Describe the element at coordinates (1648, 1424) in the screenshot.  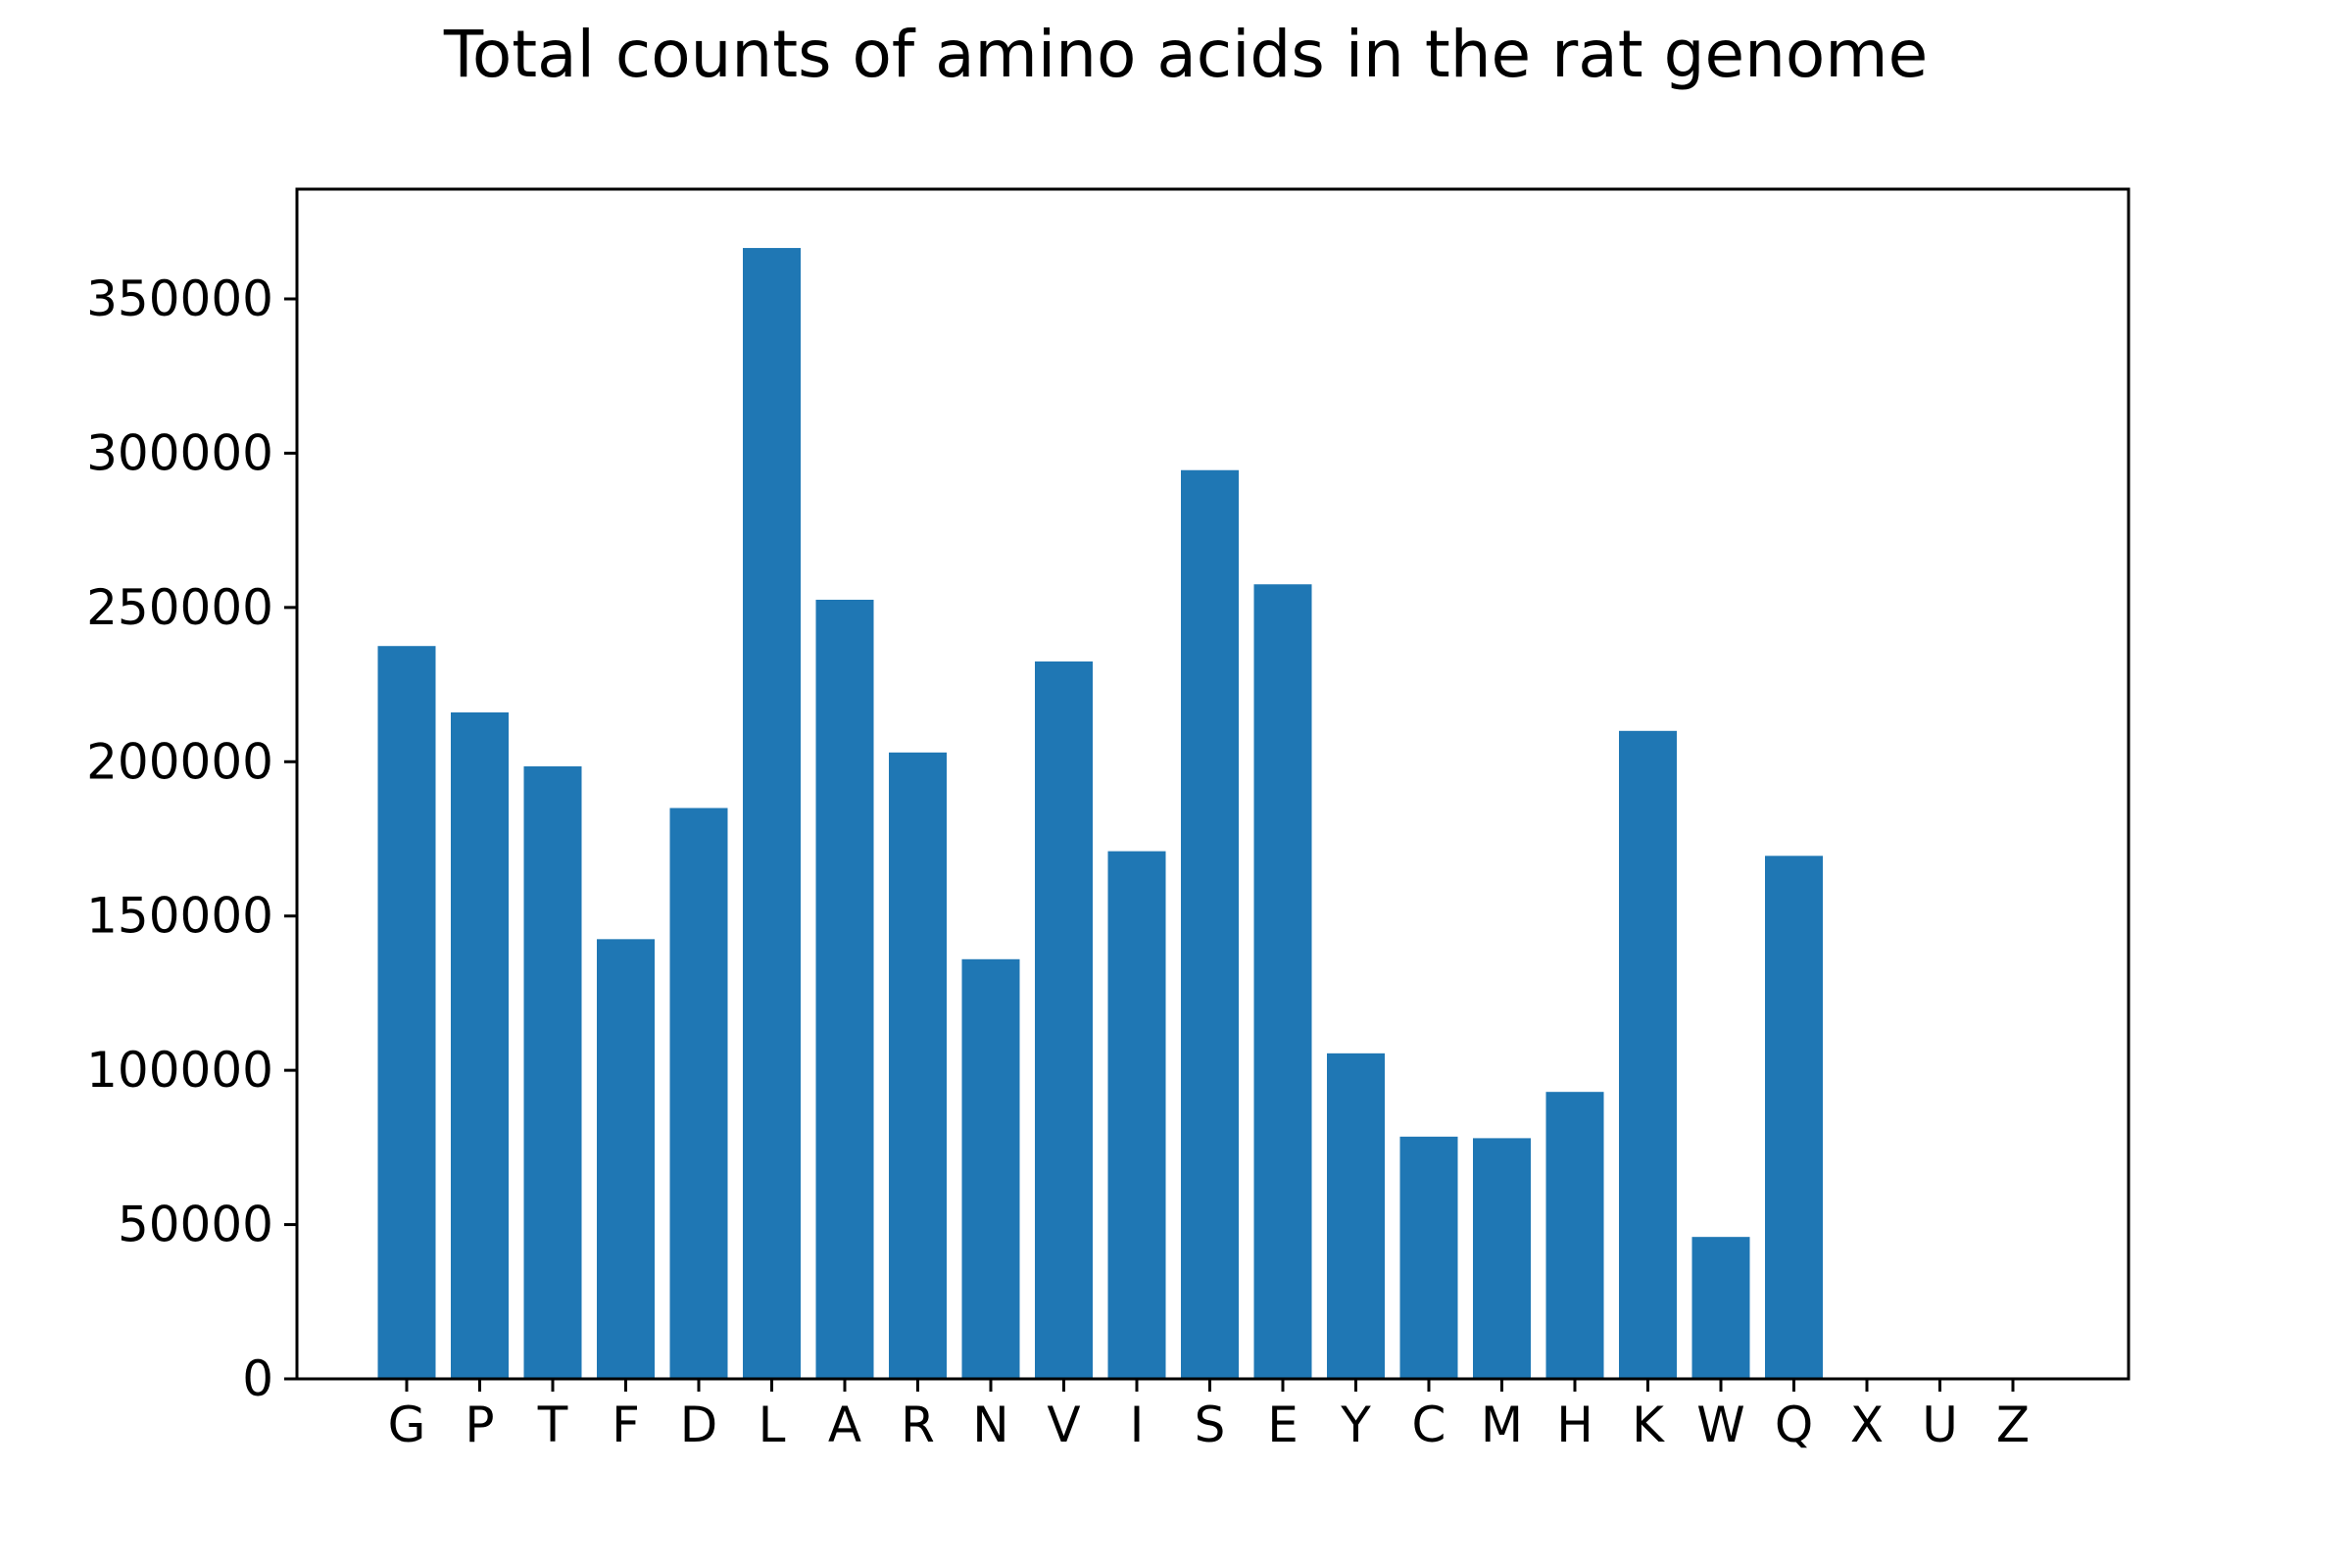
I see `x-tick-label: K` at that location.